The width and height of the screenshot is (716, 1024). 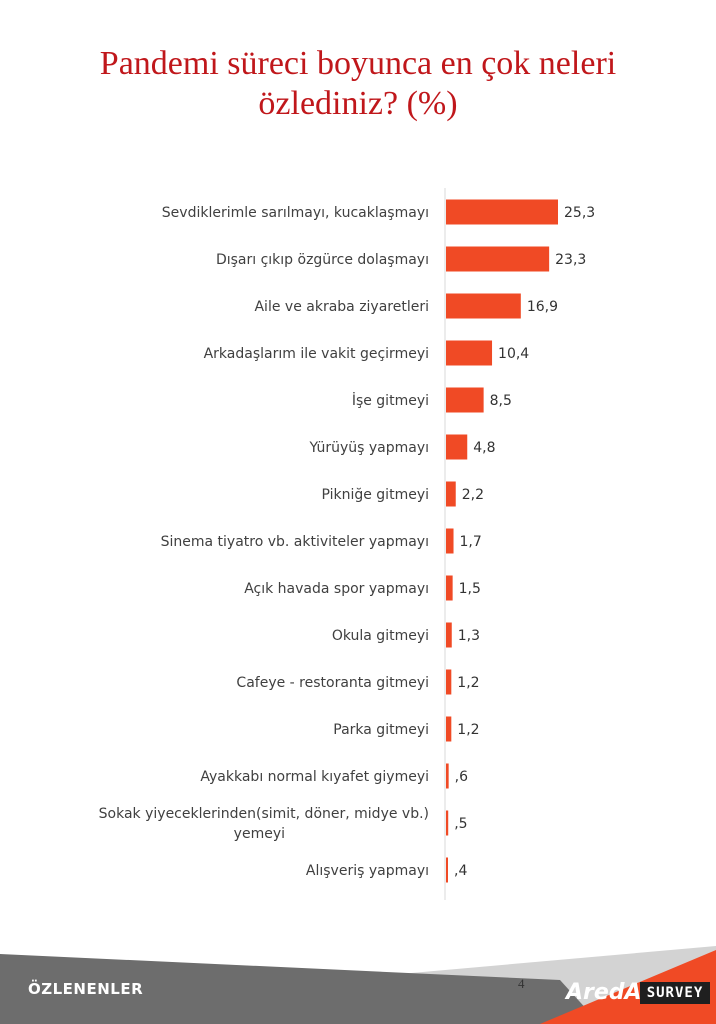 What do you see at coordinates (484, 448) in the screenshot?
I see `value-label-5: 4,8` at bounding box center [484, 448].